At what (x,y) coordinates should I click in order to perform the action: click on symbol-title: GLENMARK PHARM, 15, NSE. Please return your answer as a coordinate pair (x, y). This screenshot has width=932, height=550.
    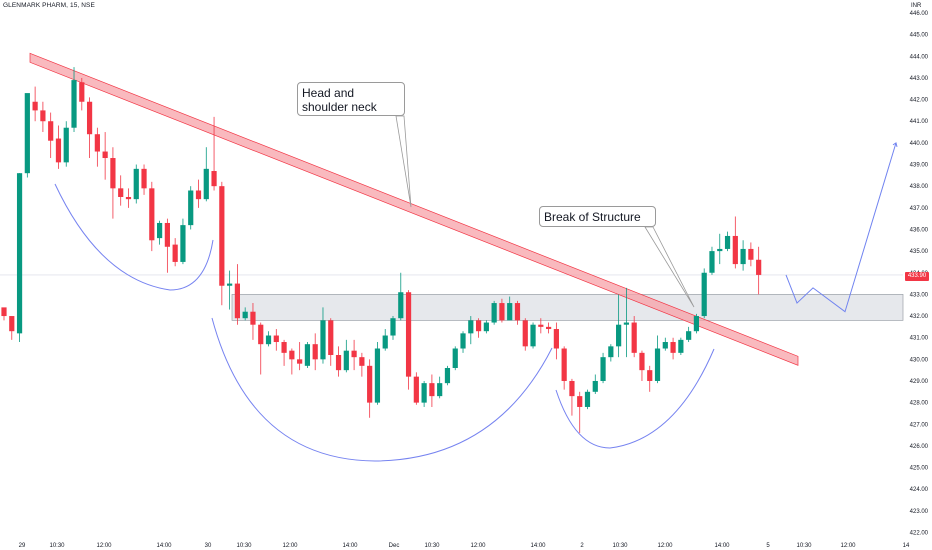
    Looking at the image, I should click on (49, 5).